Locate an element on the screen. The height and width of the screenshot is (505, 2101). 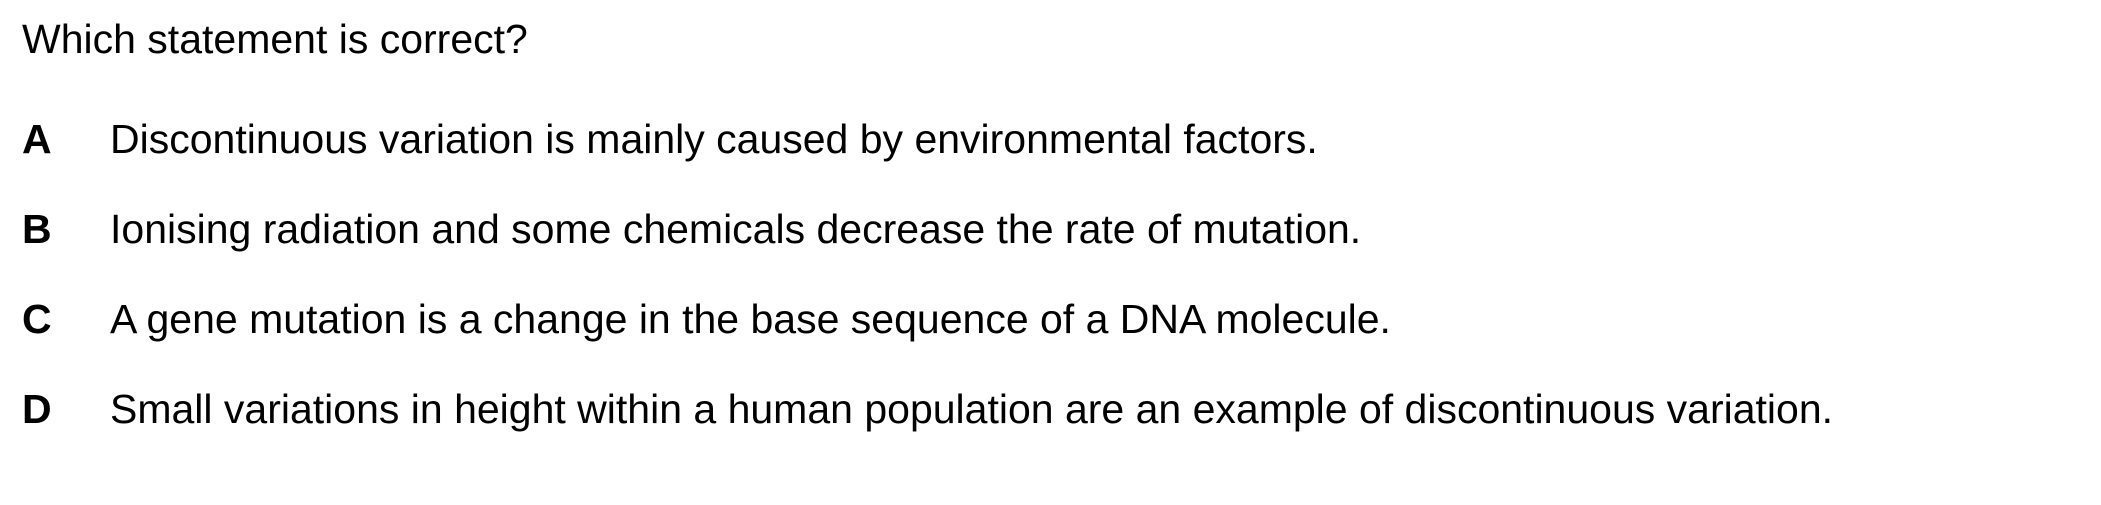
question-stem: Which statement is correct? is located at coordinates (275, 39).